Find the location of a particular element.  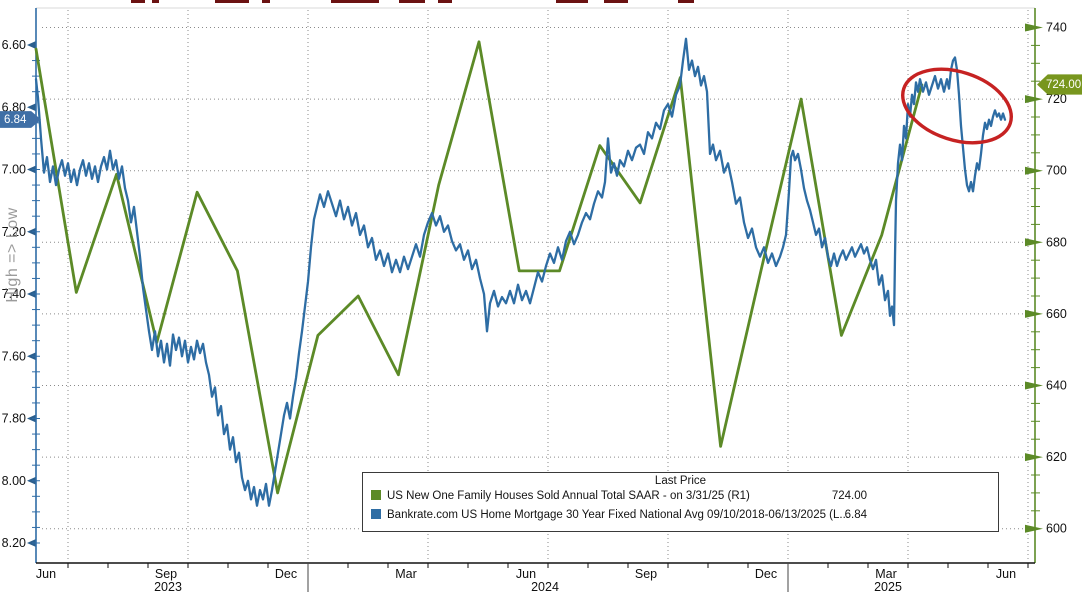

svg-text: 7.40 is located at coordinates (14, 294).